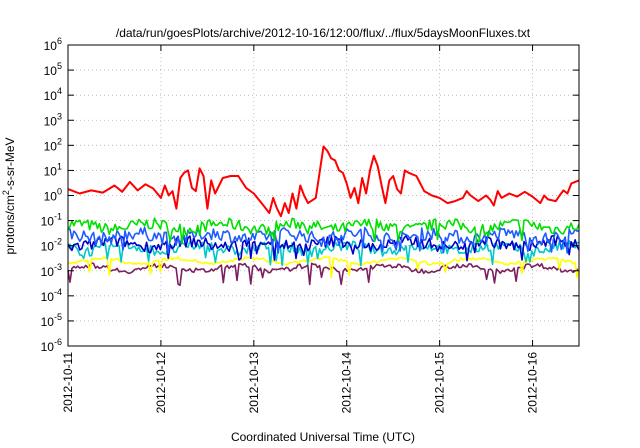 Image resolution: width=640 pixels, height=448 pixels. Describe the element at coordinates (347, 383) in the screenshot. I see `x-tick-label: 2012-10-14` at that location.